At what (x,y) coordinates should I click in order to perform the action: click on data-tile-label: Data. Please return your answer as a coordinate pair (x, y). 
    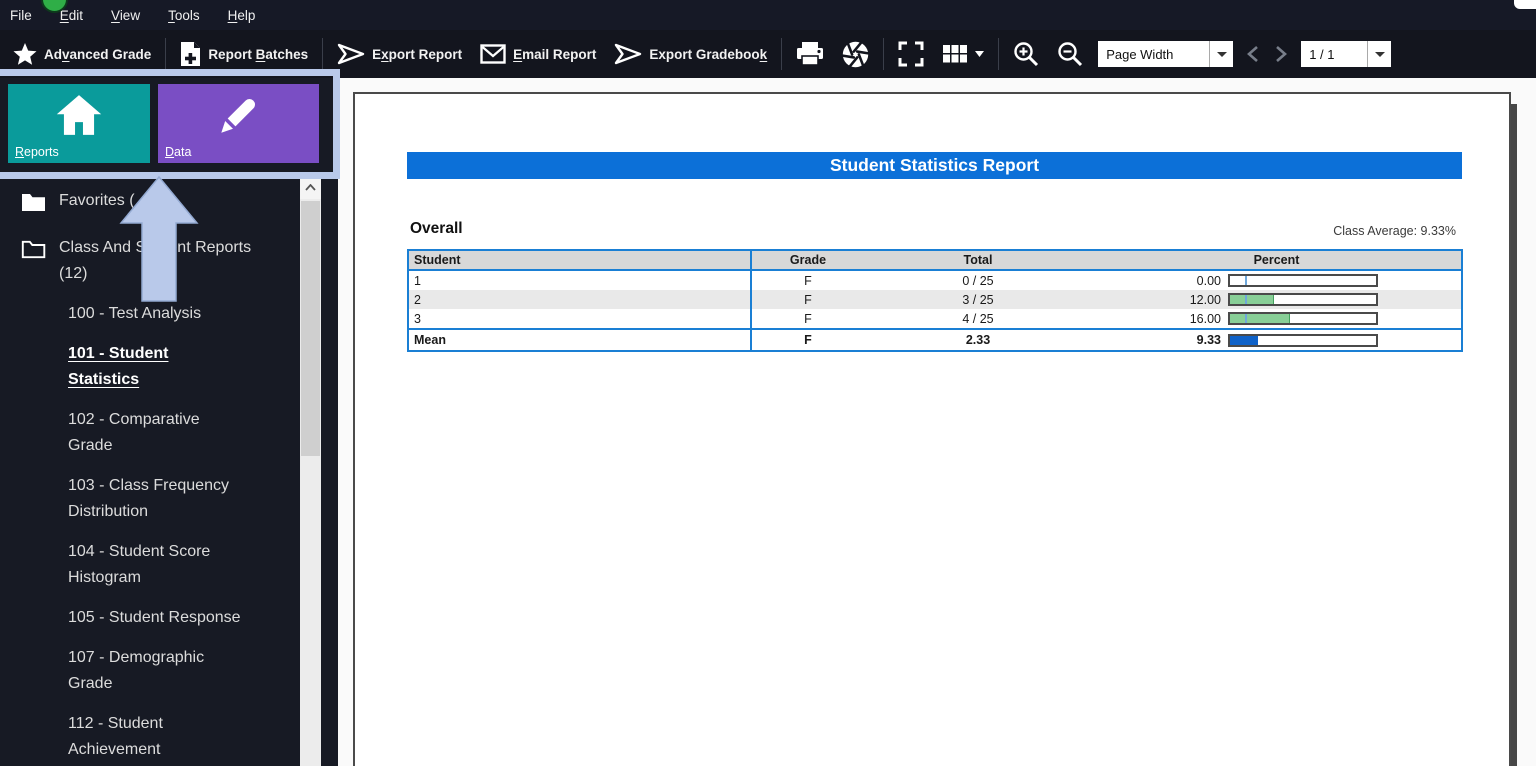
    Looking at the image, I should click on (178, 152).